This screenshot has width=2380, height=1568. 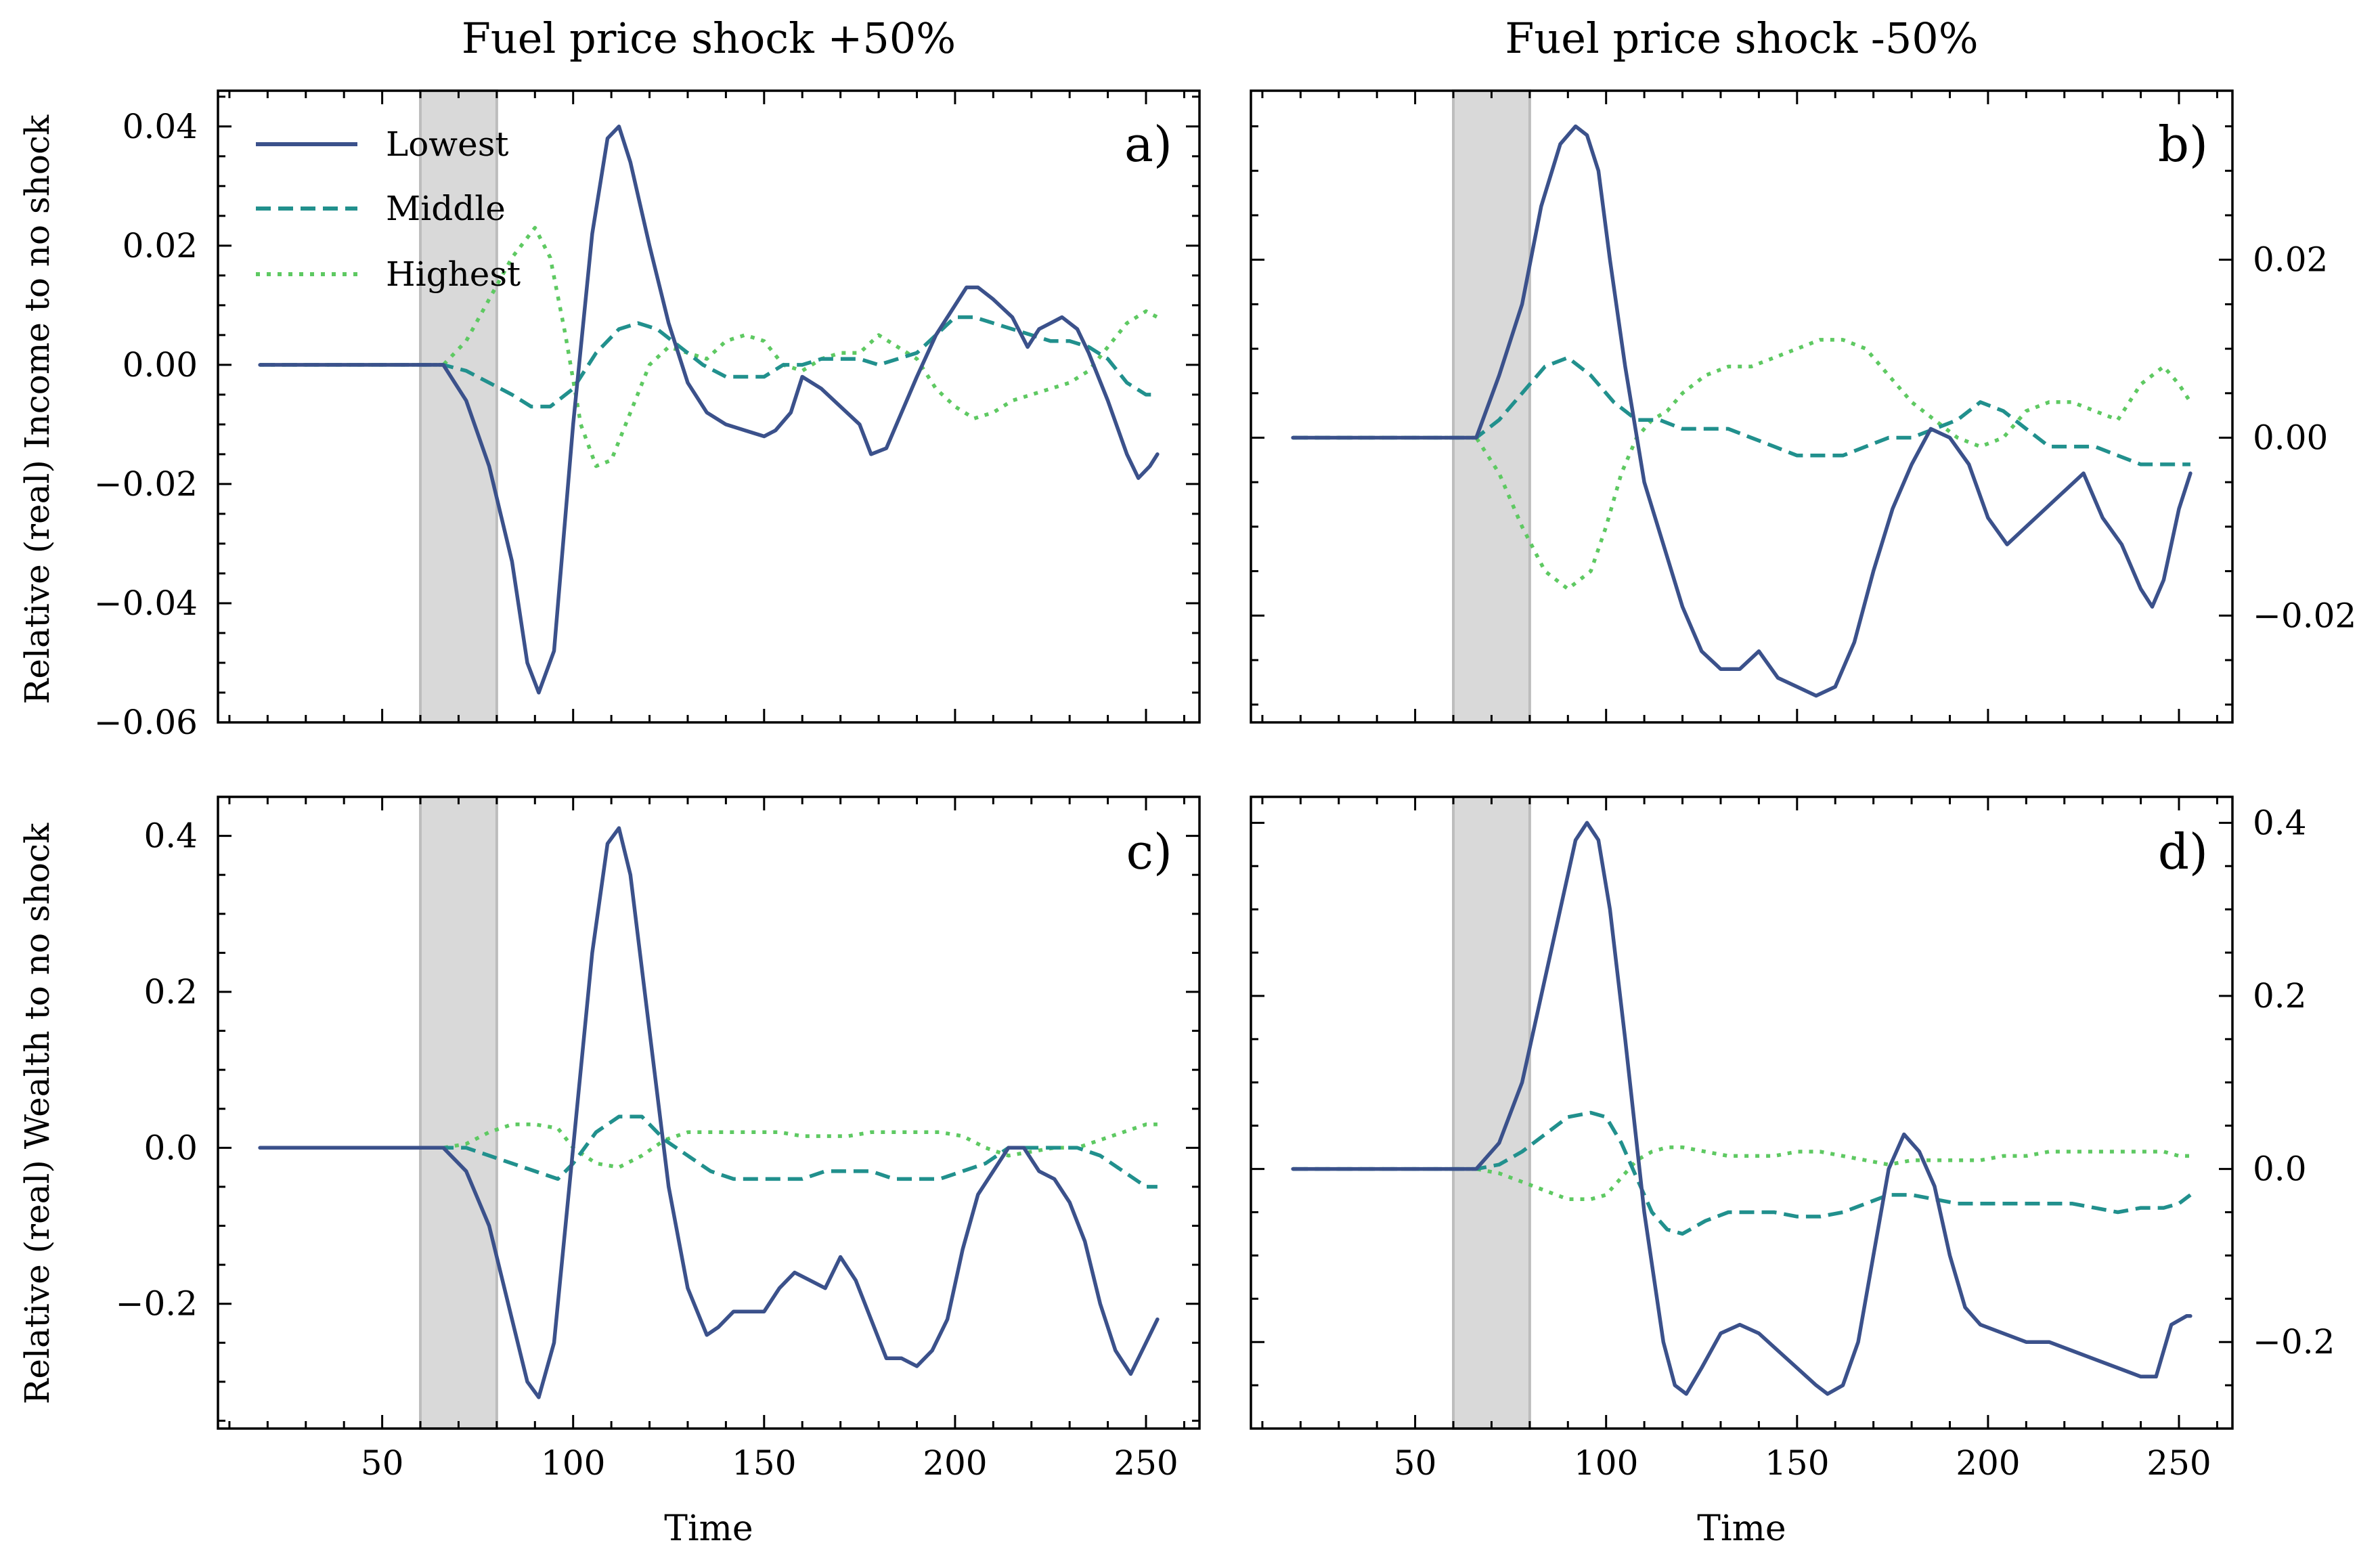 What do you see at coordinates (709, 38) in the screenshot?
I see `column-title-left: Fuel price shock +50%` at bounding box center [709, 38].